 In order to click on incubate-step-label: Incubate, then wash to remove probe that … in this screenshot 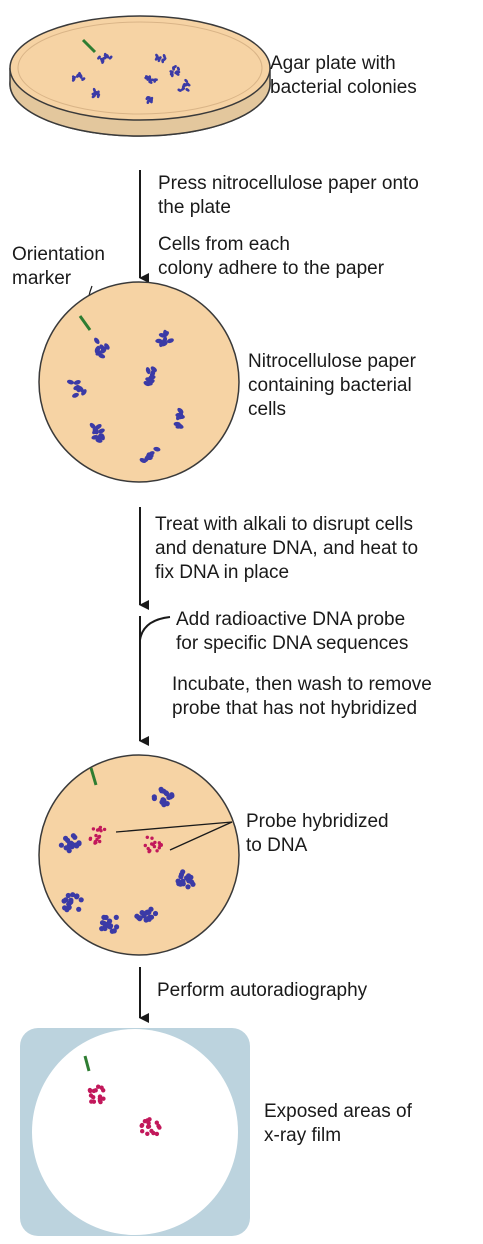, I will do `click(302, 696)`.